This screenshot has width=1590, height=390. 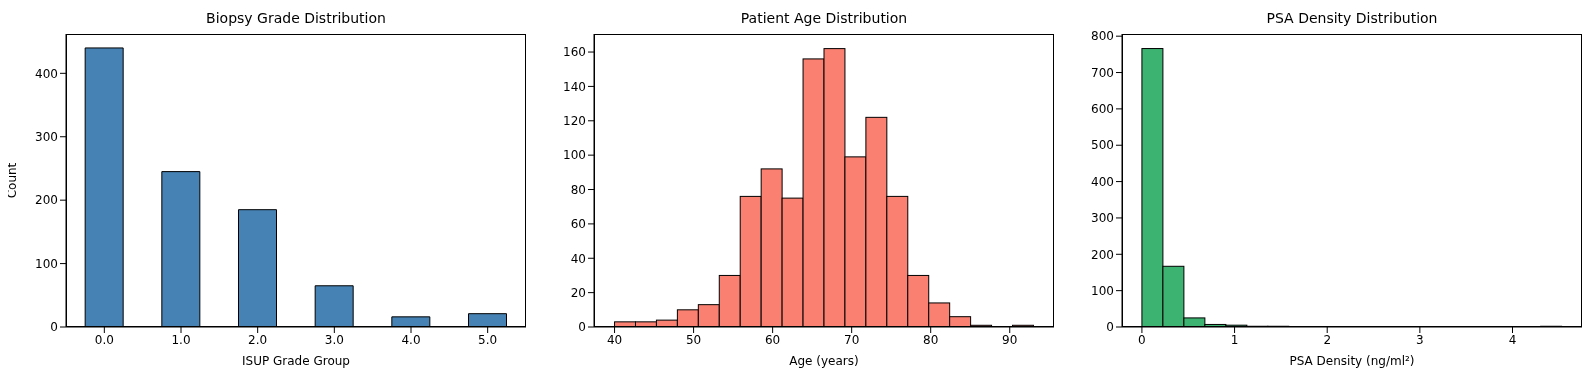 What do you see at coordinates (574, 86) in the screenshot?
I see `y-tick-label: 140` at bounding box center [574, 86].